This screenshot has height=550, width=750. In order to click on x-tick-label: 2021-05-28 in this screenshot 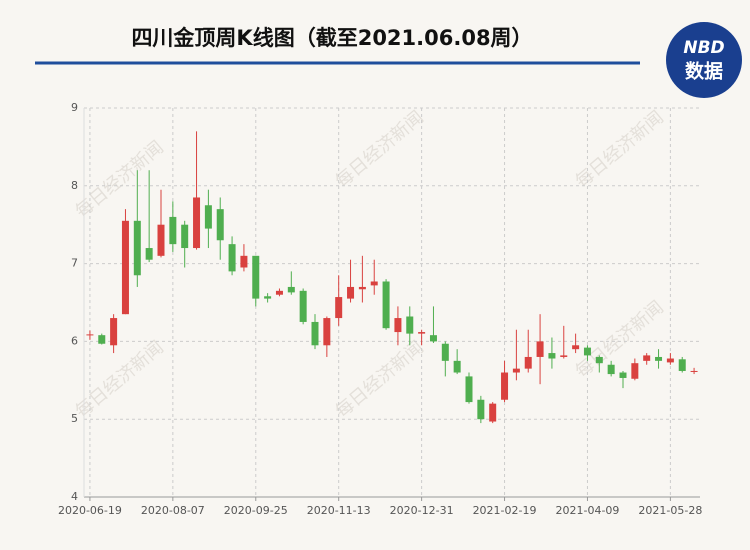, I will do `click(670, 510)`.